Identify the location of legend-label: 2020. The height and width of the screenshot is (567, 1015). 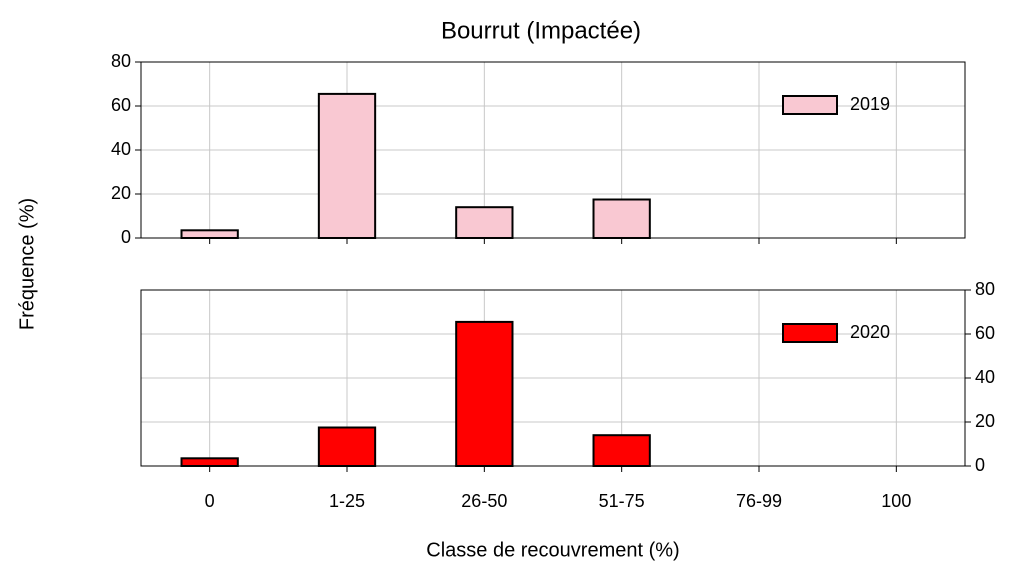
(870, 332).